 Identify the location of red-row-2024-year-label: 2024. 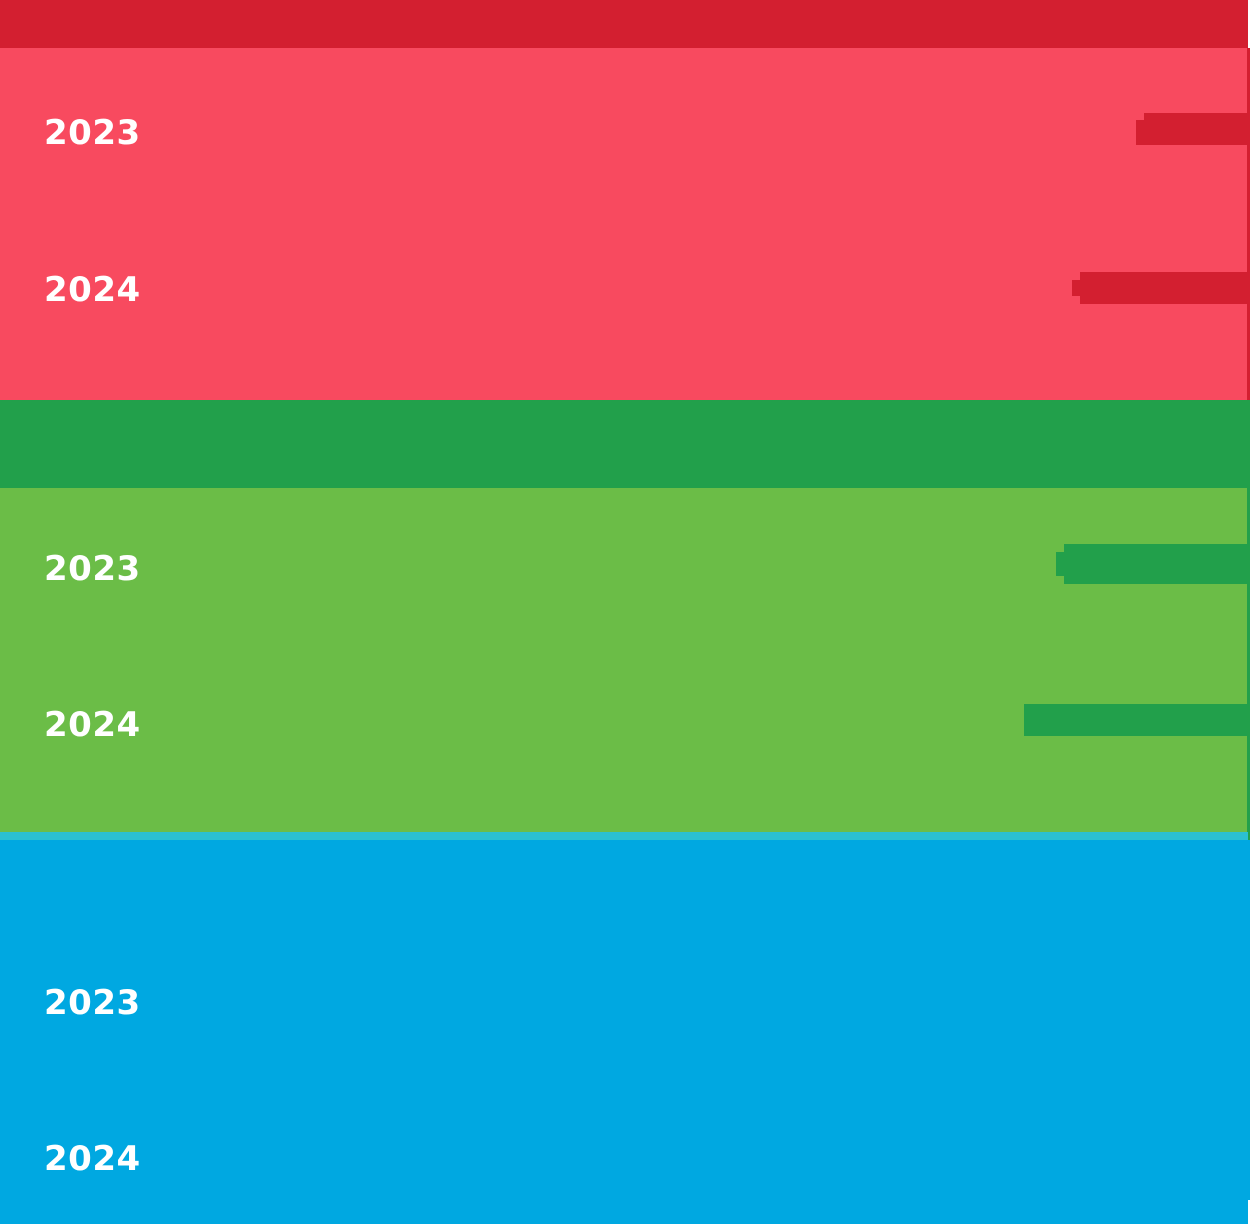
(92, 290).